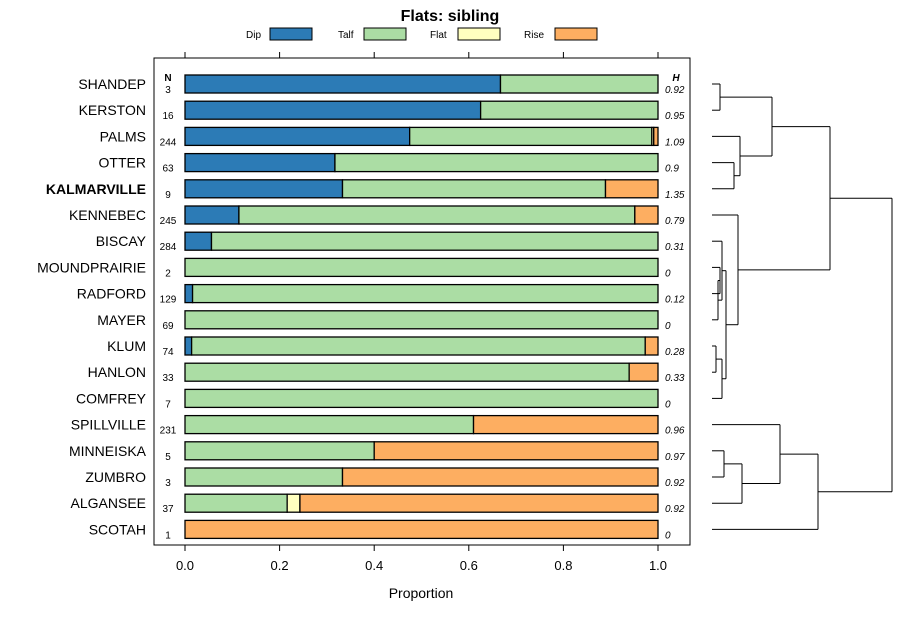 This screenshot has height=620, width=900. Describe the element at coordinates (631, 189) in the screenshot. I see `bar-segment-rise-kalmarville` at that location.